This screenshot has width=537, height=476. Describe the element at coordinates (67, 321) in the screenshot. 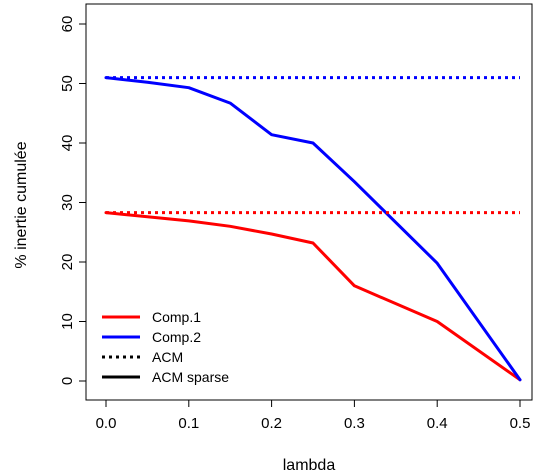

I see `y-tick-label: 10` at that location.